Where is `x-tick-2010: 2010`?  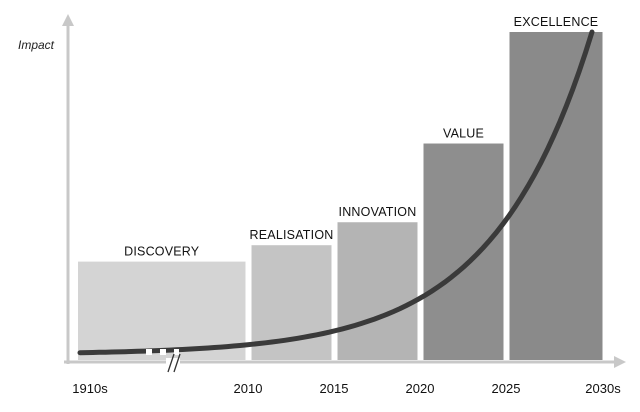
x-tick-2010: 2010 is located at coordinates (248, 388).